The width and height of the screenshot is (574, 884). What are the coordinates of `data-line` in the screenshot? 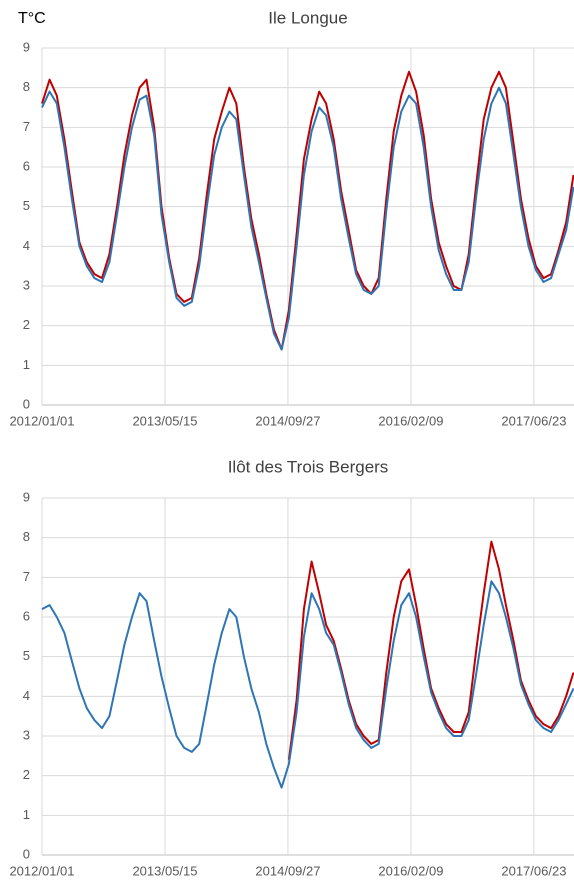 It's located at (430, 650).